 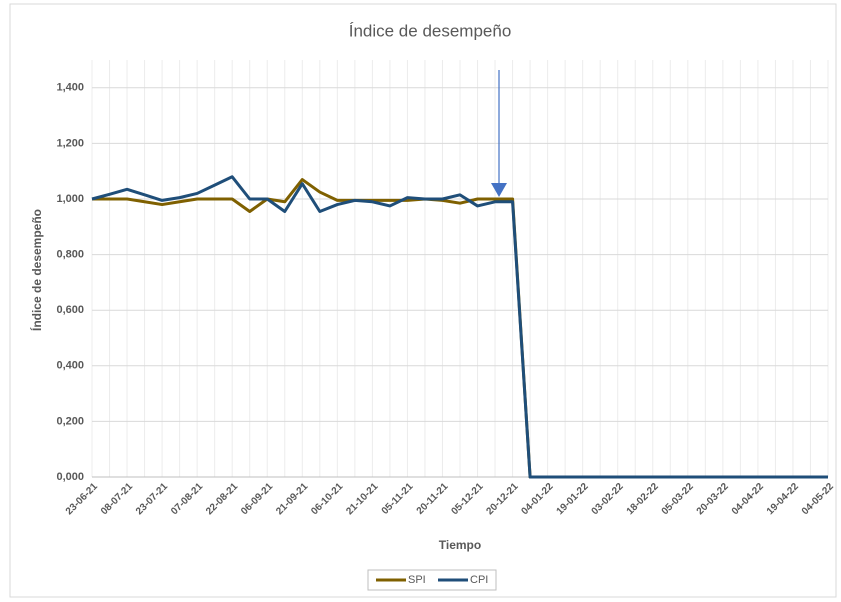 What do you see at coordinates (479, 580) in the screenshot?
I see `legend-label: CPI` at bounding box center [479, 580].